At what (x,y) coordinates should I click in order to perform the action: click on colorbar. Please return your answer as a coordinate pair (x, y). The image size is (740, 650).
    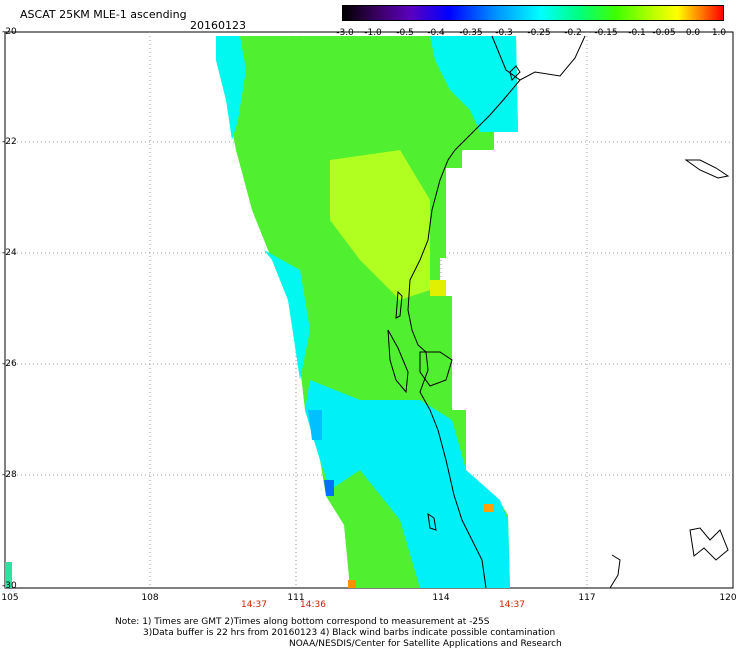
    Looking at the image, I should click on (533, 13).